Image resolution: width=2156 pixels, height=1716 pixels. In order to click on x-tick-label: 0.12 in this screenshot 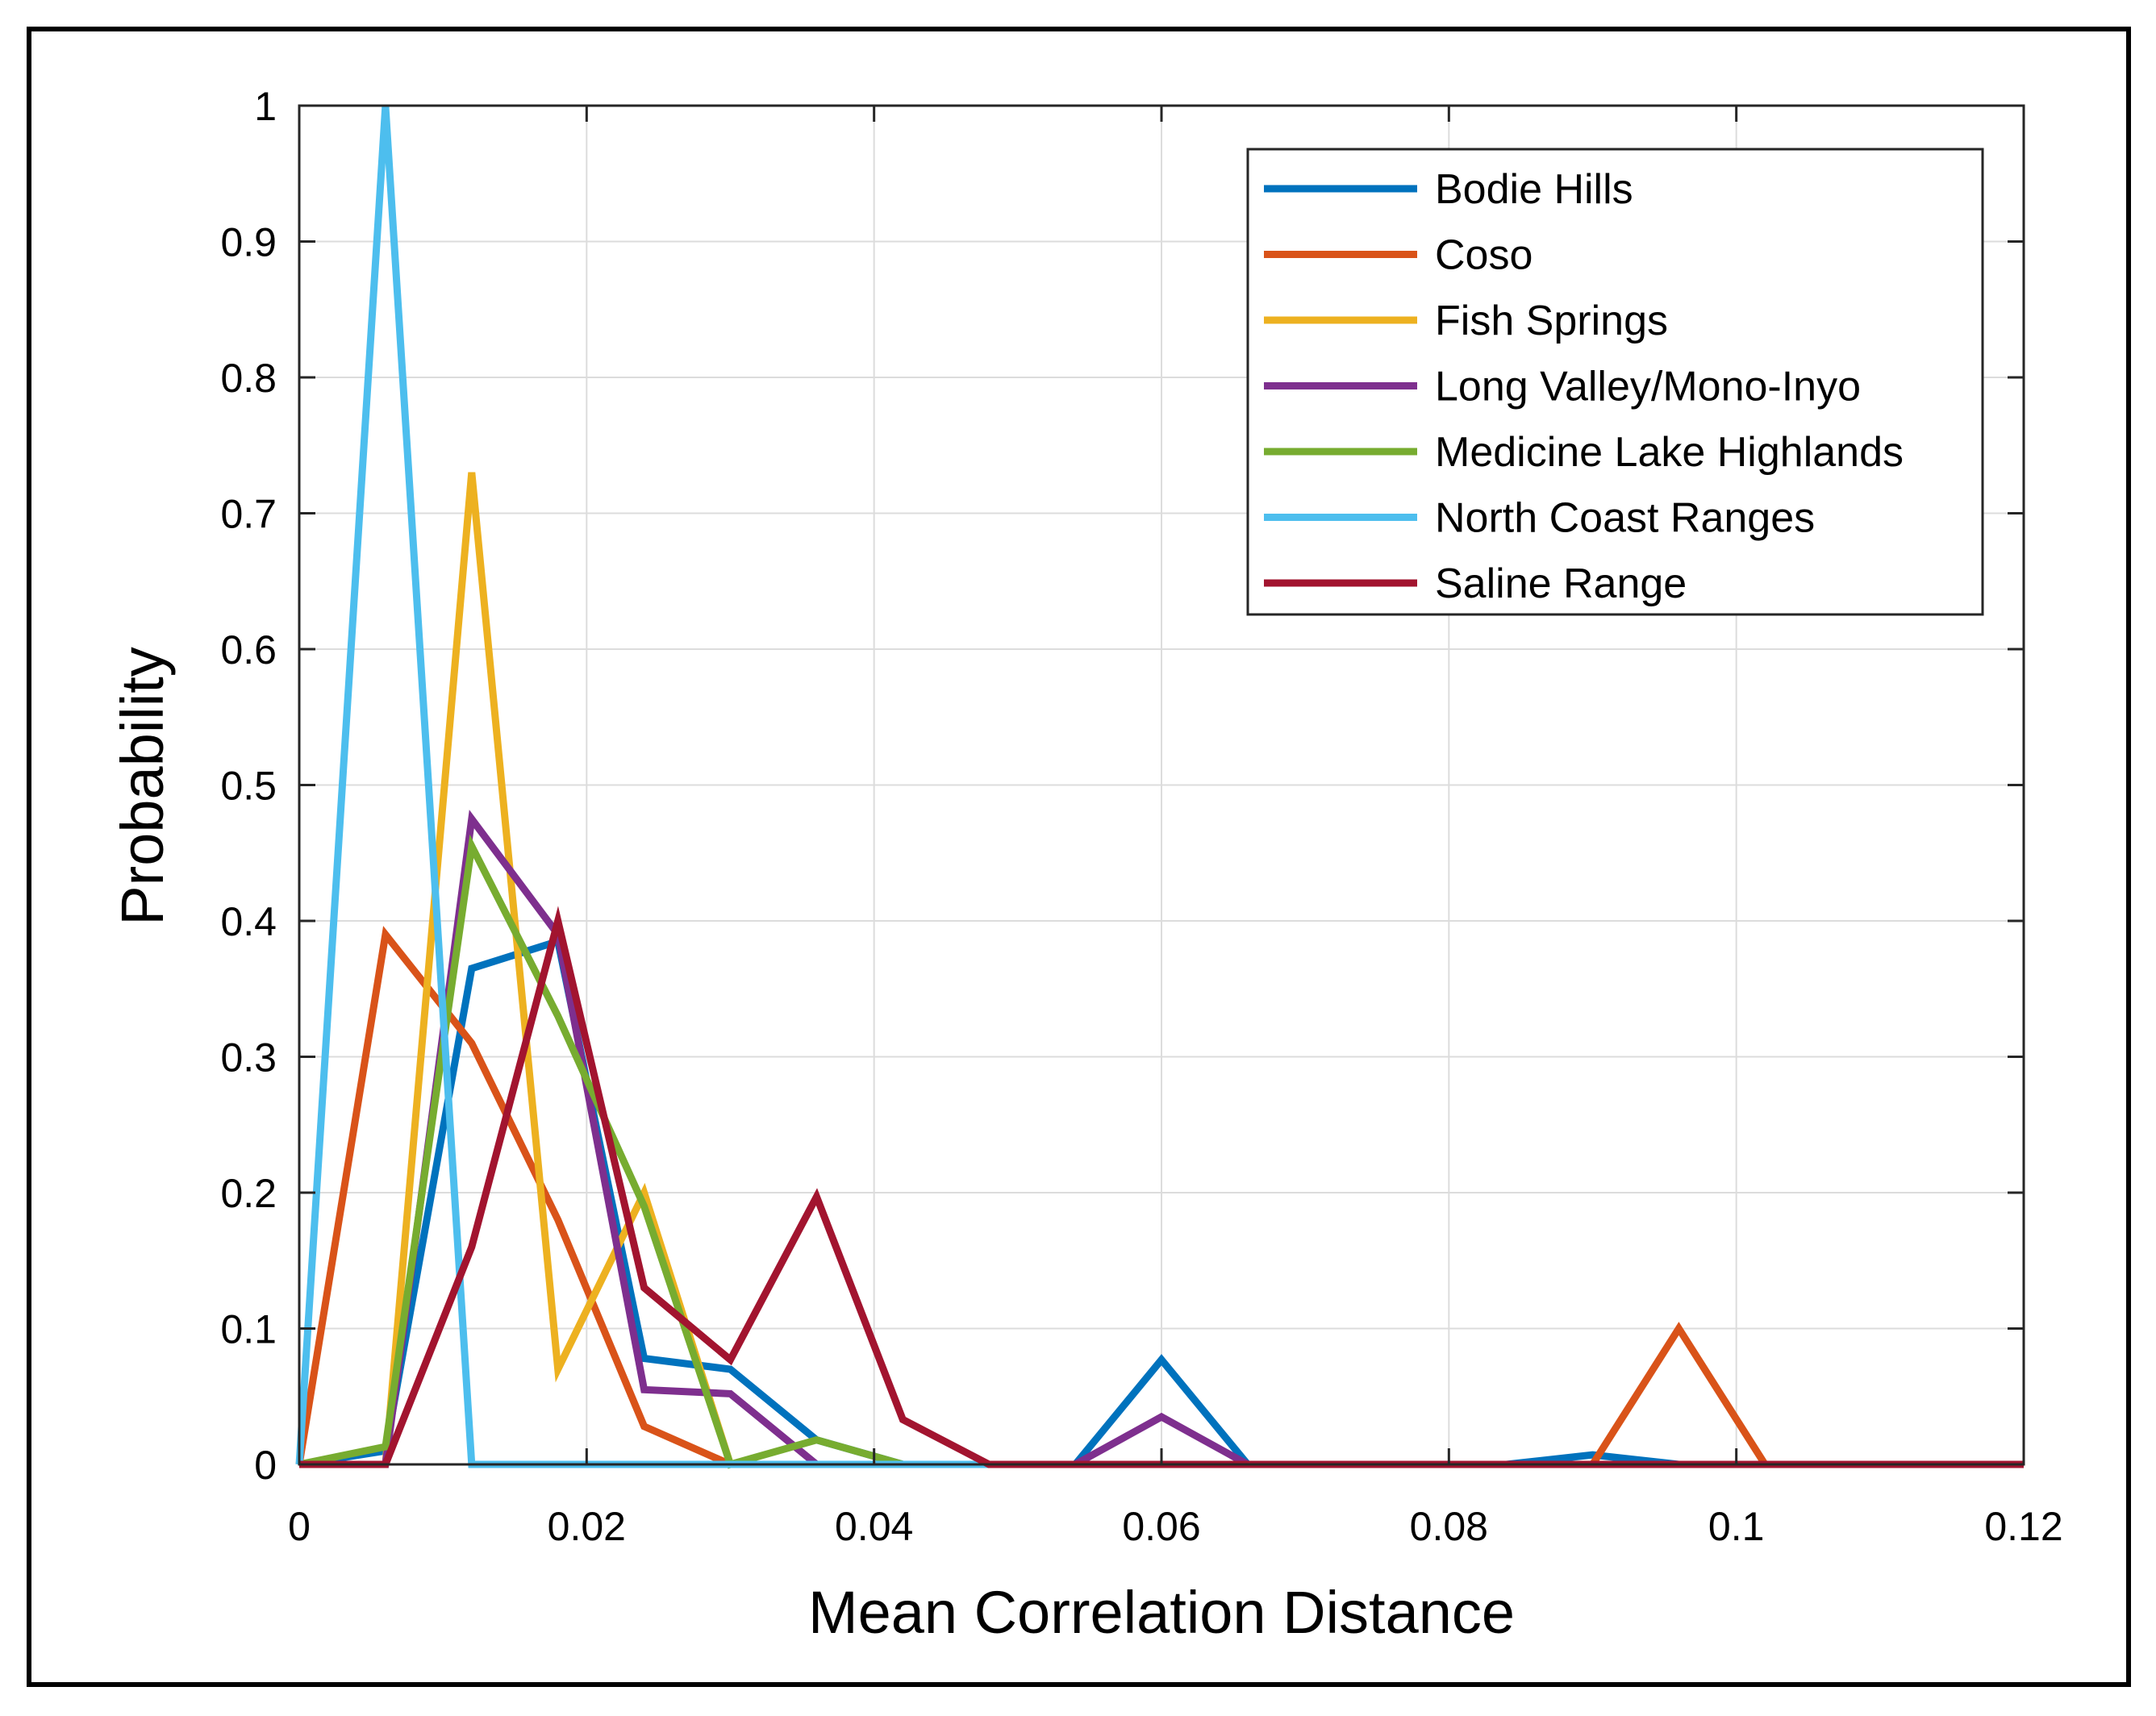, I will do `click(2023, 1526)`.